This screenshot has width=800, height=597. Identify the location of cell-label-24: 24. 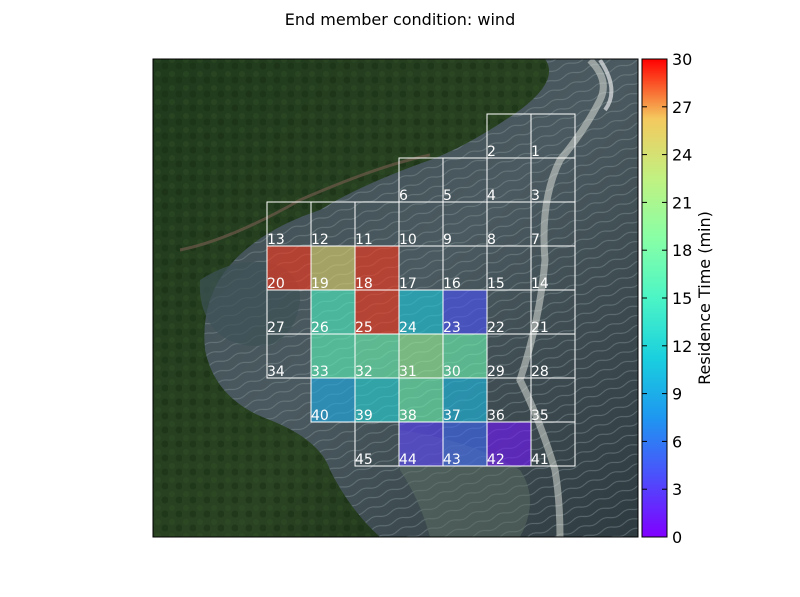
(408, 328).